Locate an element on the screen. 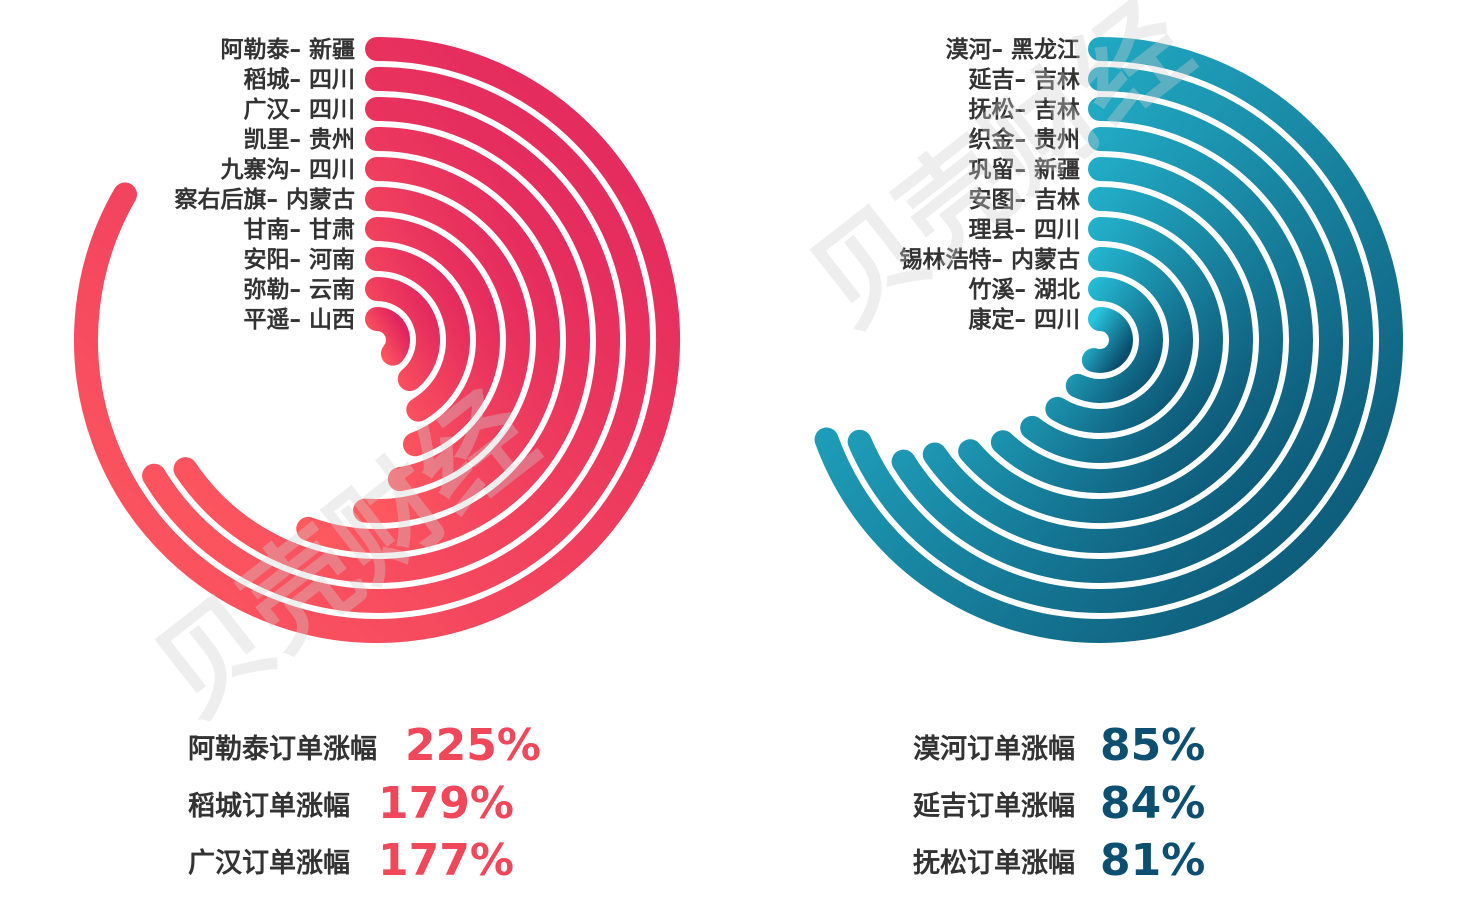 This screenshot has width=1458, height=911. left-highlight-3-label: 广汉订单涨幅 is located at coordinates (269, 863).